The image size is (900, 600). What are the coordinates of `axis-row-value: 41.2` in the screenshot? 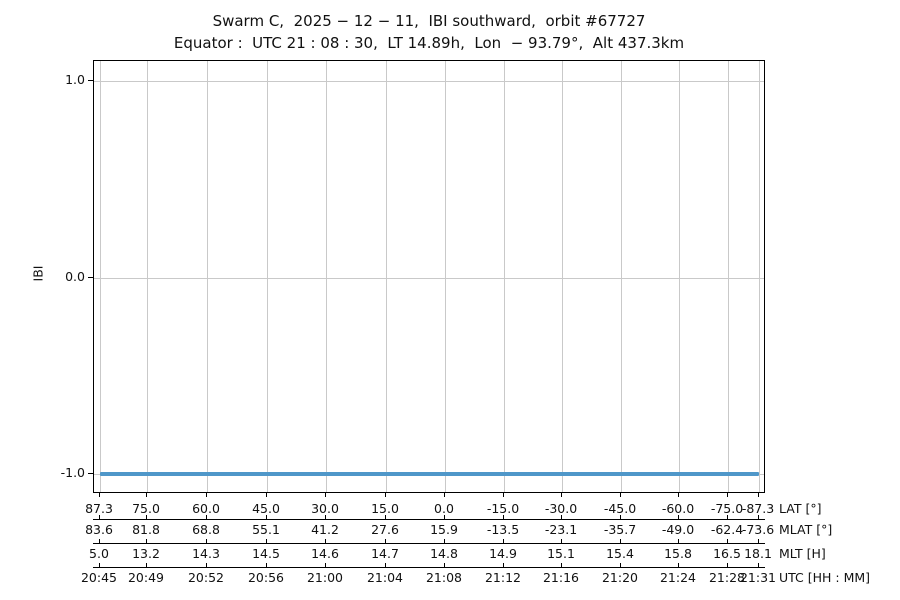 It's located at (325, 529).